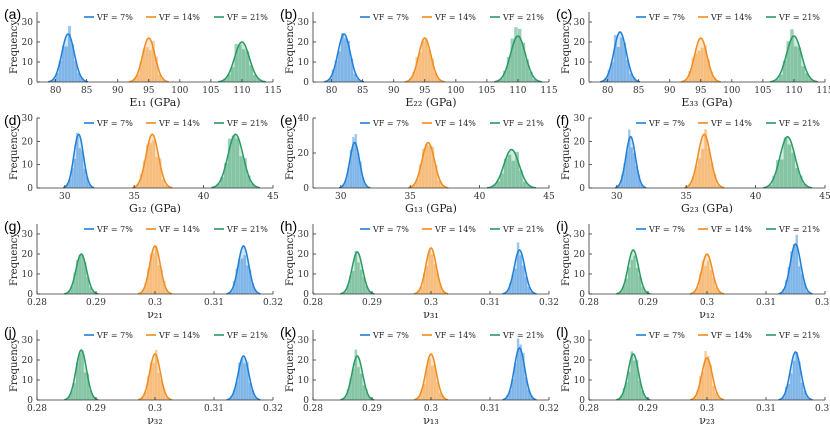  I want to click on x-tick-label: 115, so click(548, 91).